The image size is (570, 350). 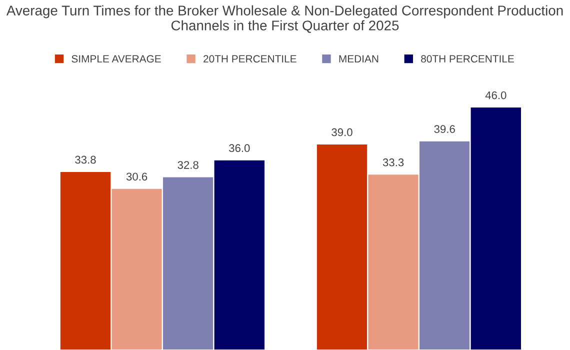 I want to click on data-label: 39.0, so click(x=342, y=132).